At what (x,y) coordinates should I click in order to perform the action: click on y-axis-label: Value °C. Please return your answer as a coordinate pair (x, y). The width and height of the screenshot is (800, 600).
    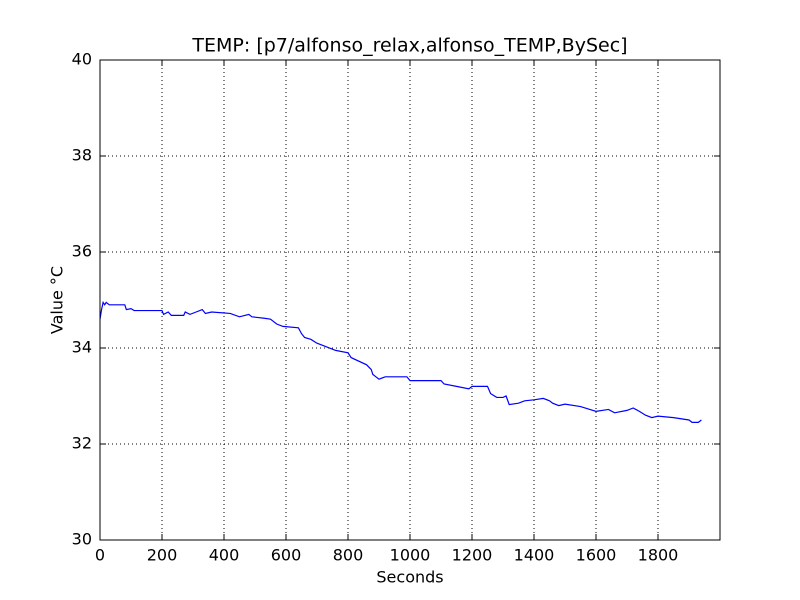
    Looking at the image, I should click on (57, 300).